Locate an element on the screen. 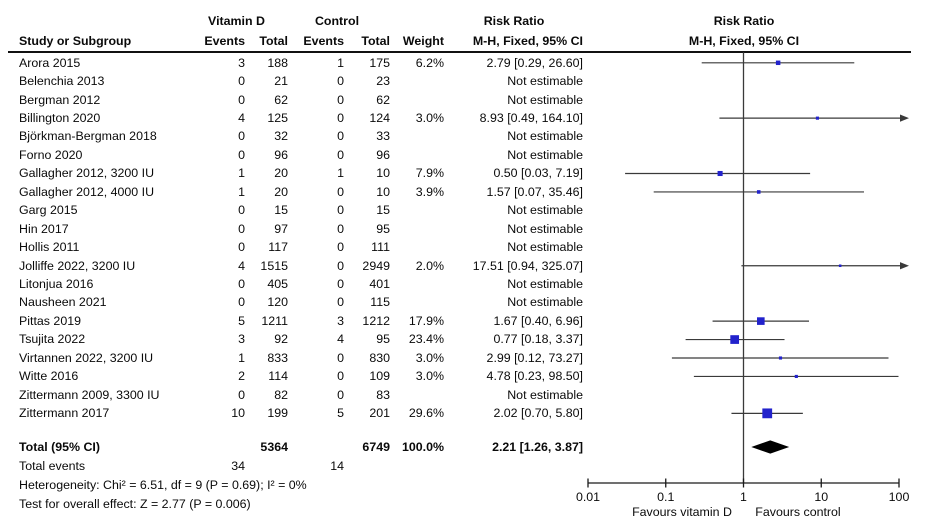 This screenshot has height=528, width=942. study-row: Garg 2015 0 15 0 15 Not estimable is located at coordinates (310, 210).